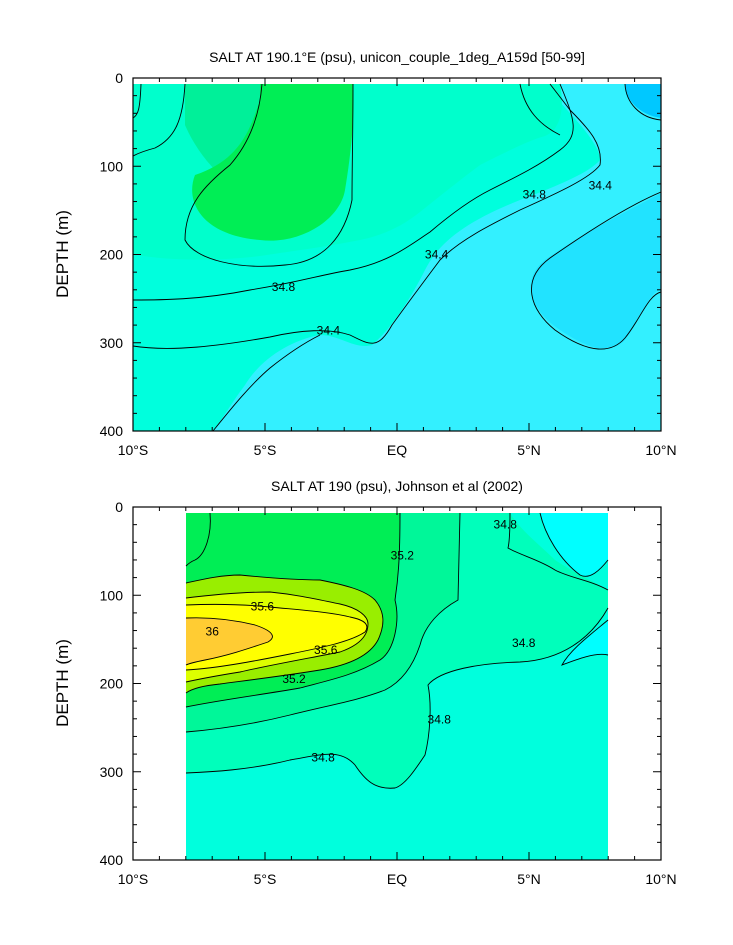 This screenshot has width=733, height=945. I want to click on fill-band-34.6-ne, so click(574, 545).